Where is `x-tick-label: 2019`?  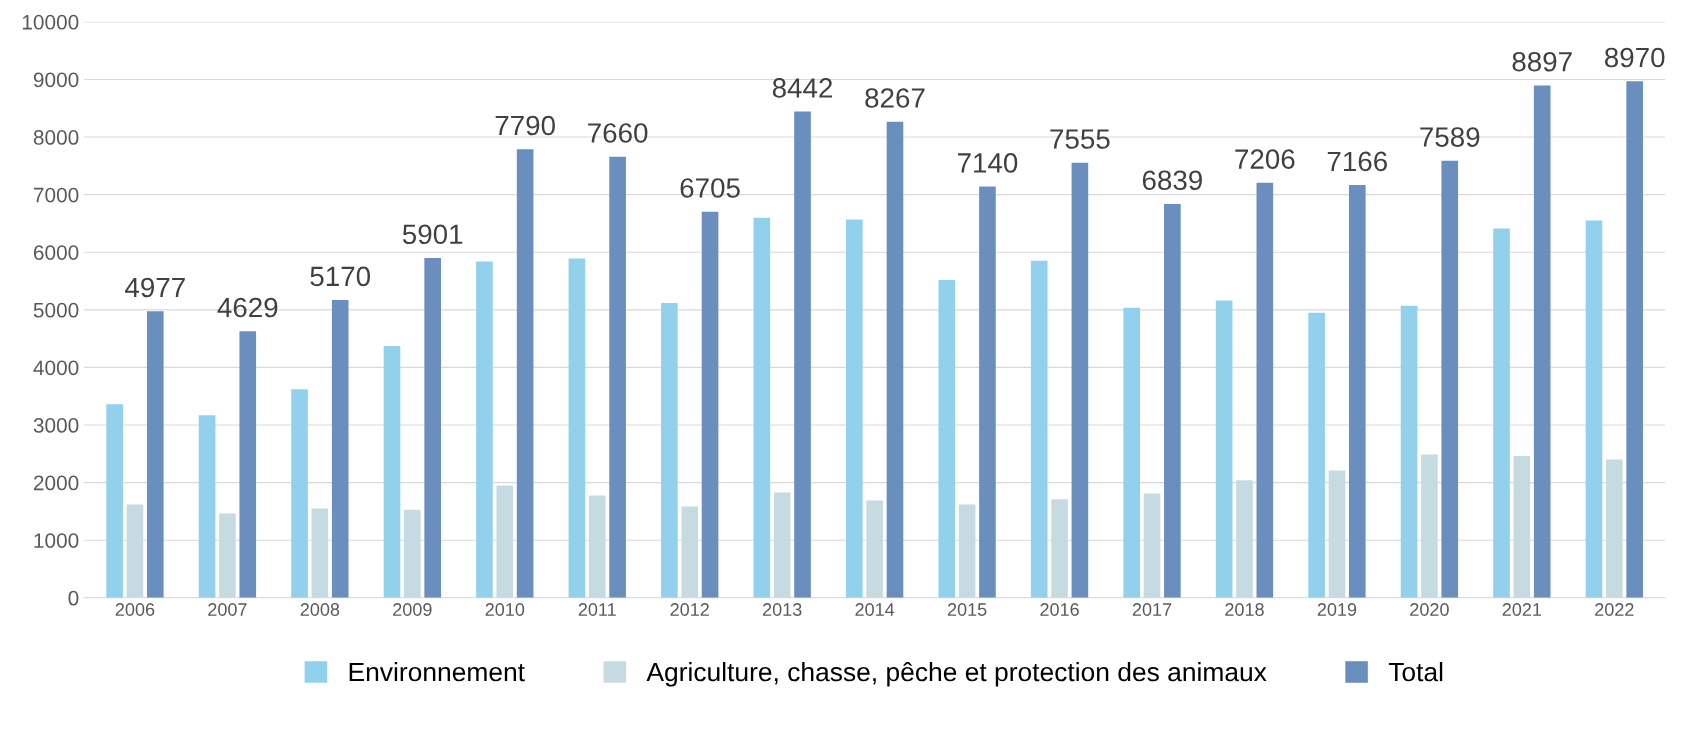 x-tick-label: 2019 is located at coordinates (1337, 609).